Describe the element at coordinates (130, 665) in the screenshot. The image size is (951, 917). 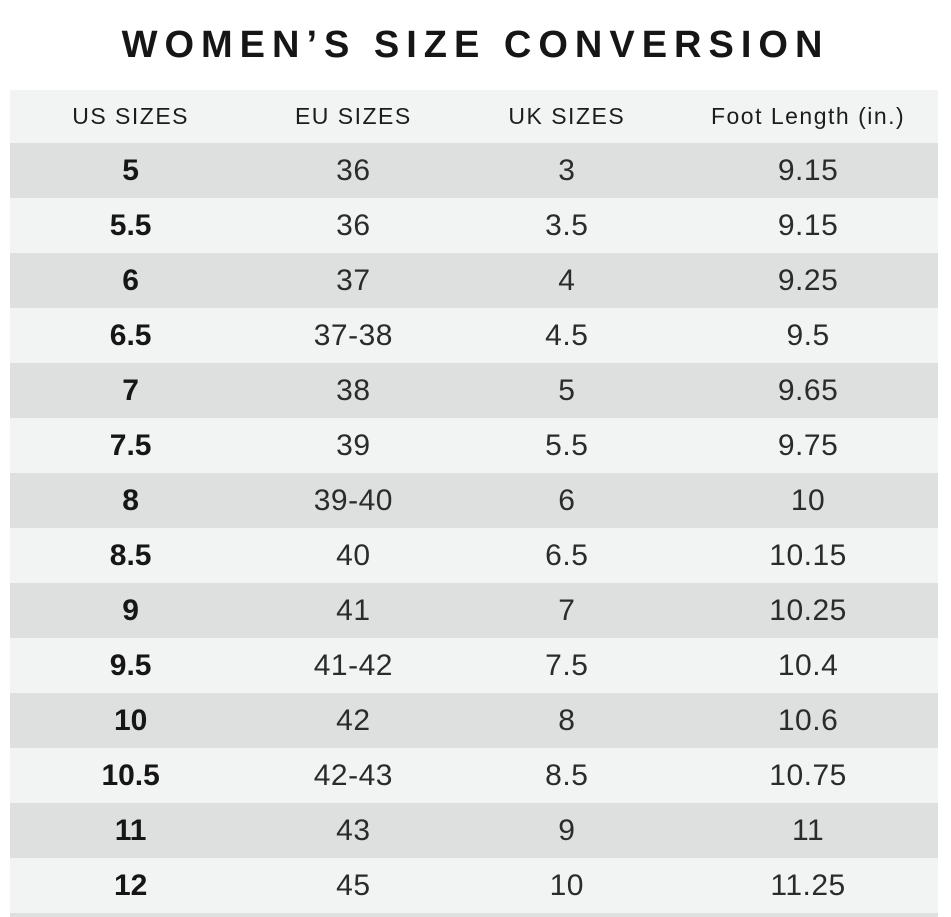
I see `table-cell-us-sizes: 9.5` at that location.